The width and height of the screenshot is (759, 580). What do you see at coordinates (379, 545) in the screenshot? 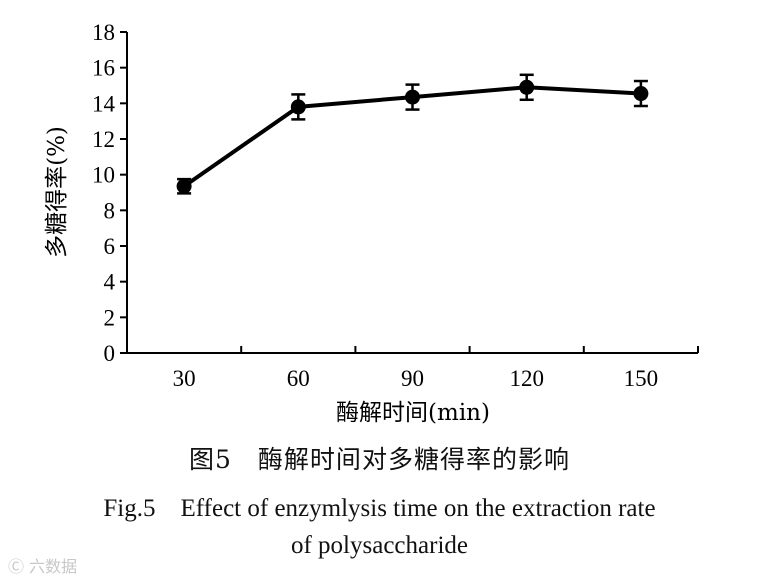
I see `figure-caption-english-line-2: of polysaccharide` at bounding box center [379, 545].